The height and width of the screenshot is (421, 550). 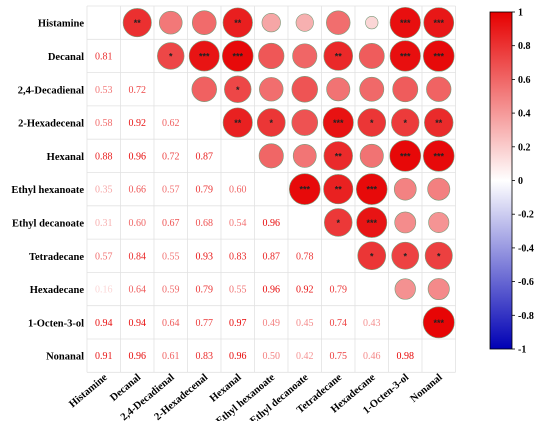 What do you see at coordinates (339, 156) in the screenshot?
I see `significance-mark-4-7: **` at bounding box center [339, 156].